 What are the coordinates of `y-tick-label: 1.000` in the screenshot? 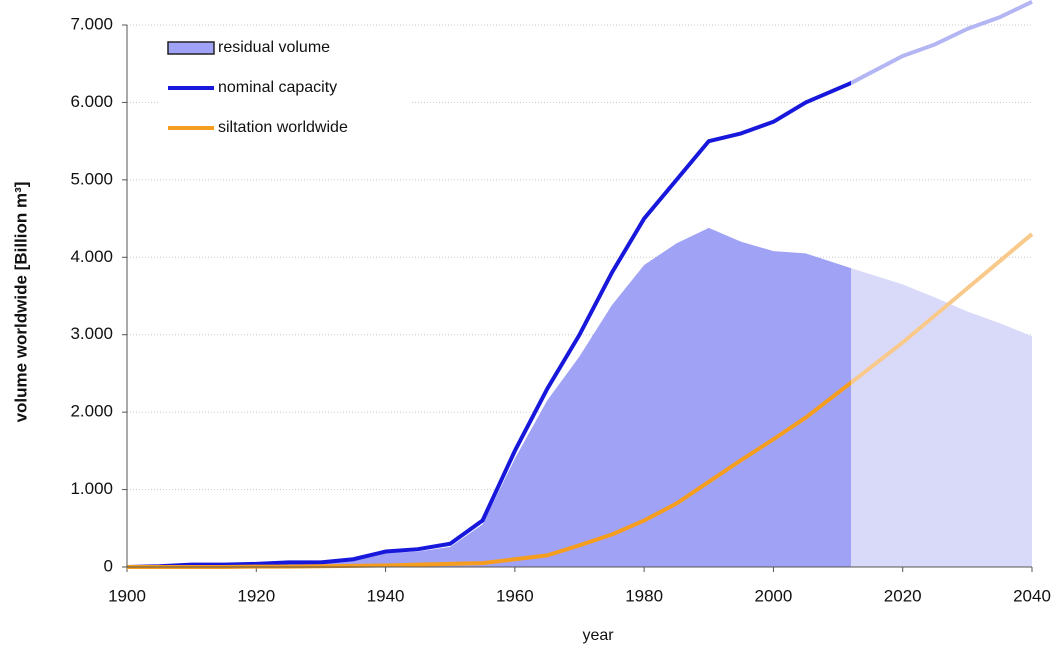 It's located at (91, 488).